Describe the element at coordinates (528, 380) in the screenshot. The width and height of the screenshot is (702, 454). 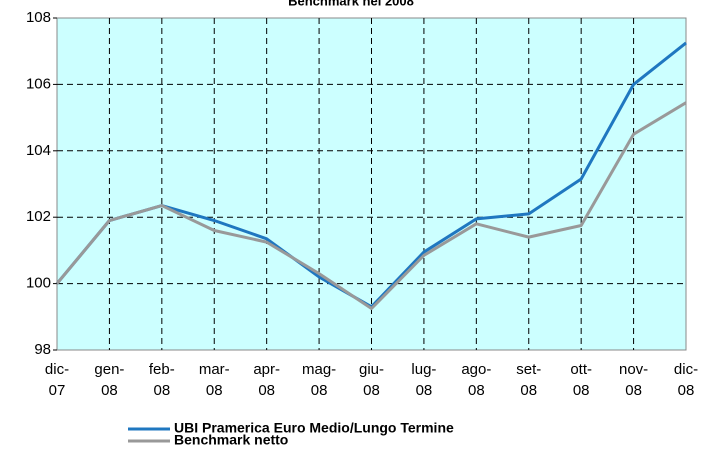
I see `x-tick-label: set-08` at that location.